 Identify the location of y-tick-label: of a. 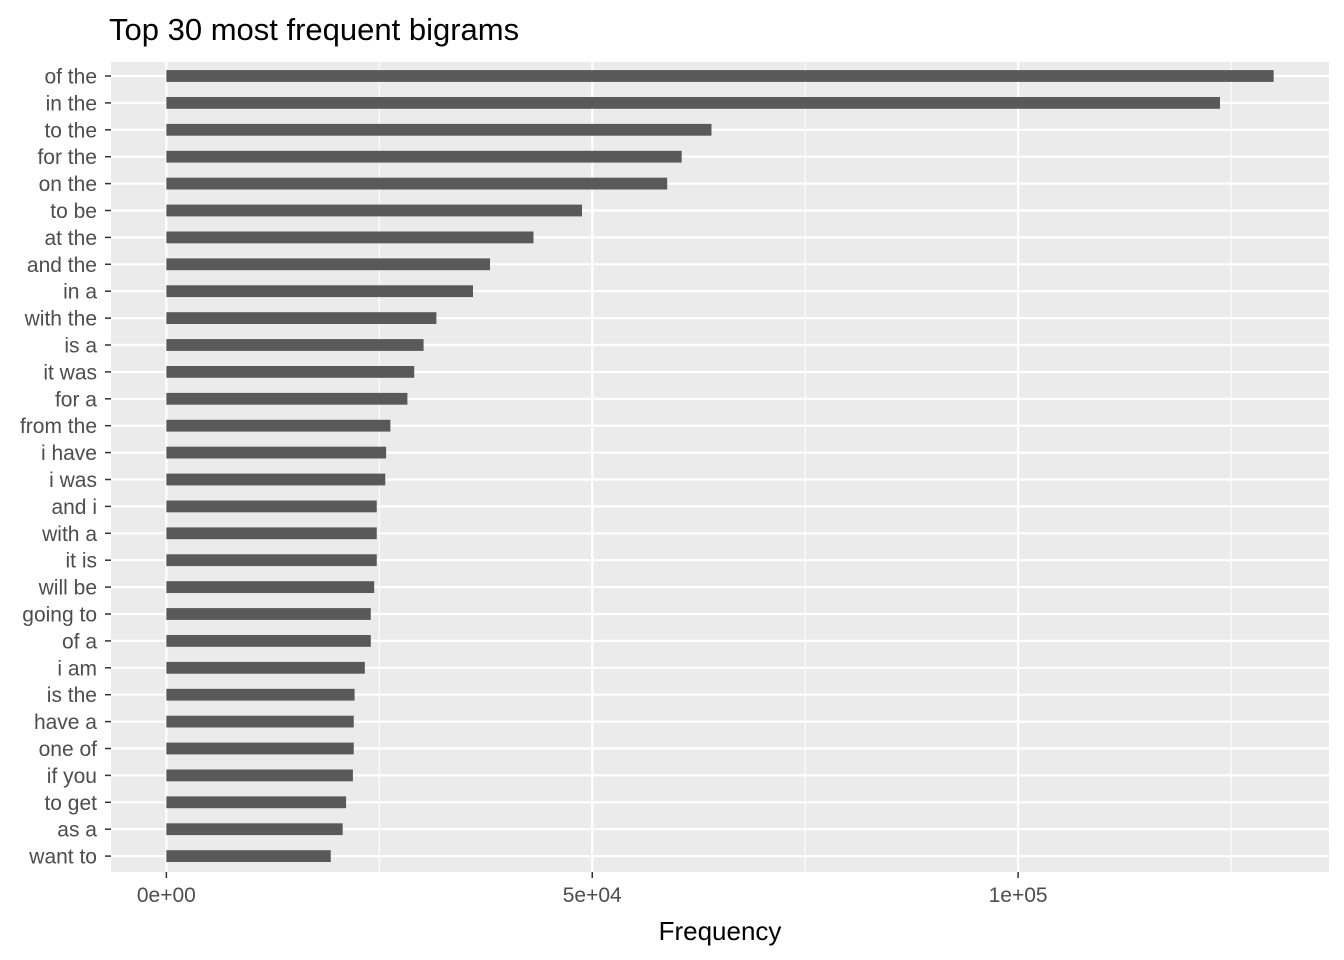
(79, 641).